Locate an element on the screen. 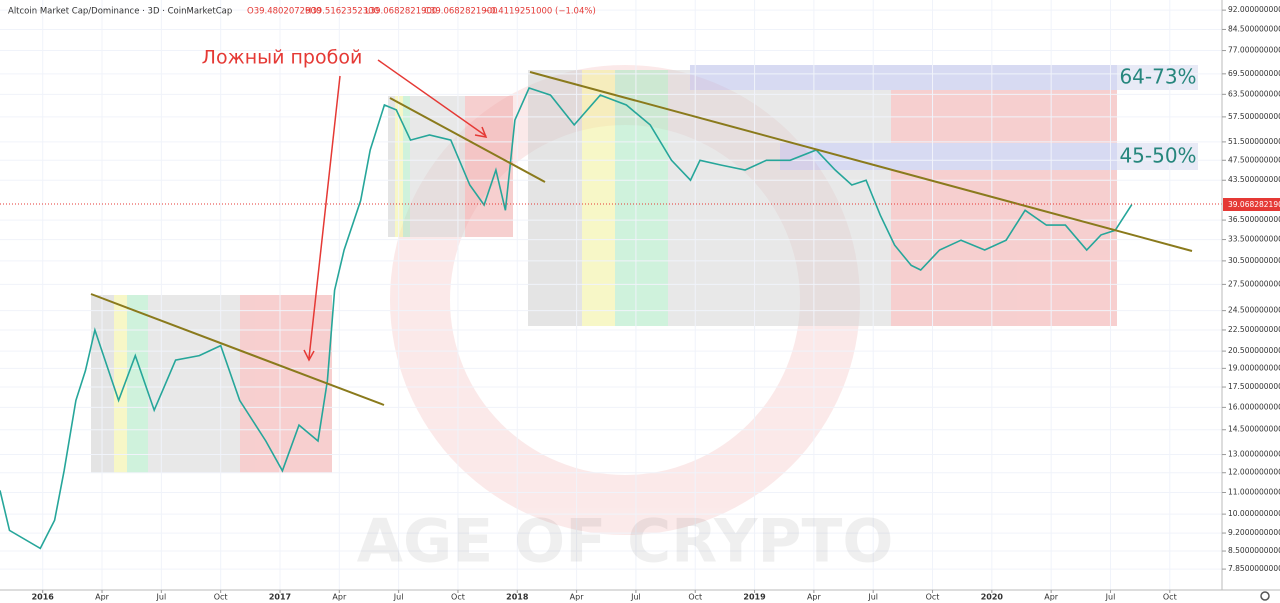 The width and height of the screenshot is (1280, 603). y-tick-label: 12.0000000000 is located at coordinates (1254, 472).